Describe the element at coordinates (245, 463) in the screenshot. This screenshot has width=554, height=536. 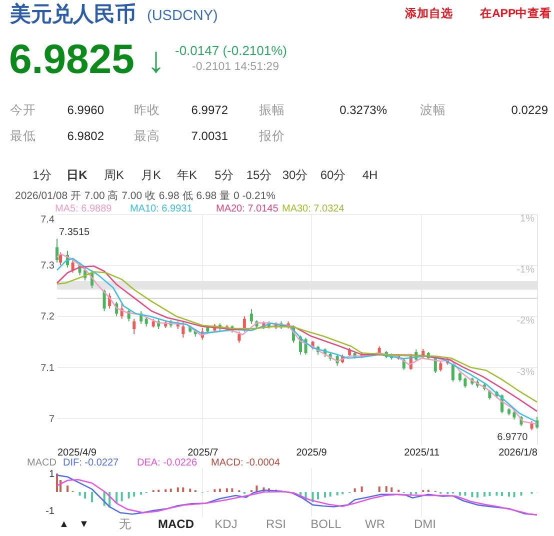
I see `text: MACD: -0.0004` at that location.